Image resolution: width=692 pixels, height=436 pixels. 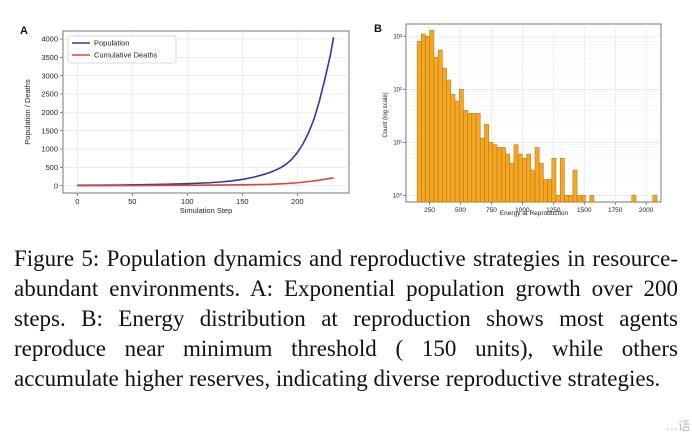 What do you see at coordinates (206, 210) in the screenshot?
I see `panel-a-xlabel: Simulation Step` at bounding box center [206, 210].